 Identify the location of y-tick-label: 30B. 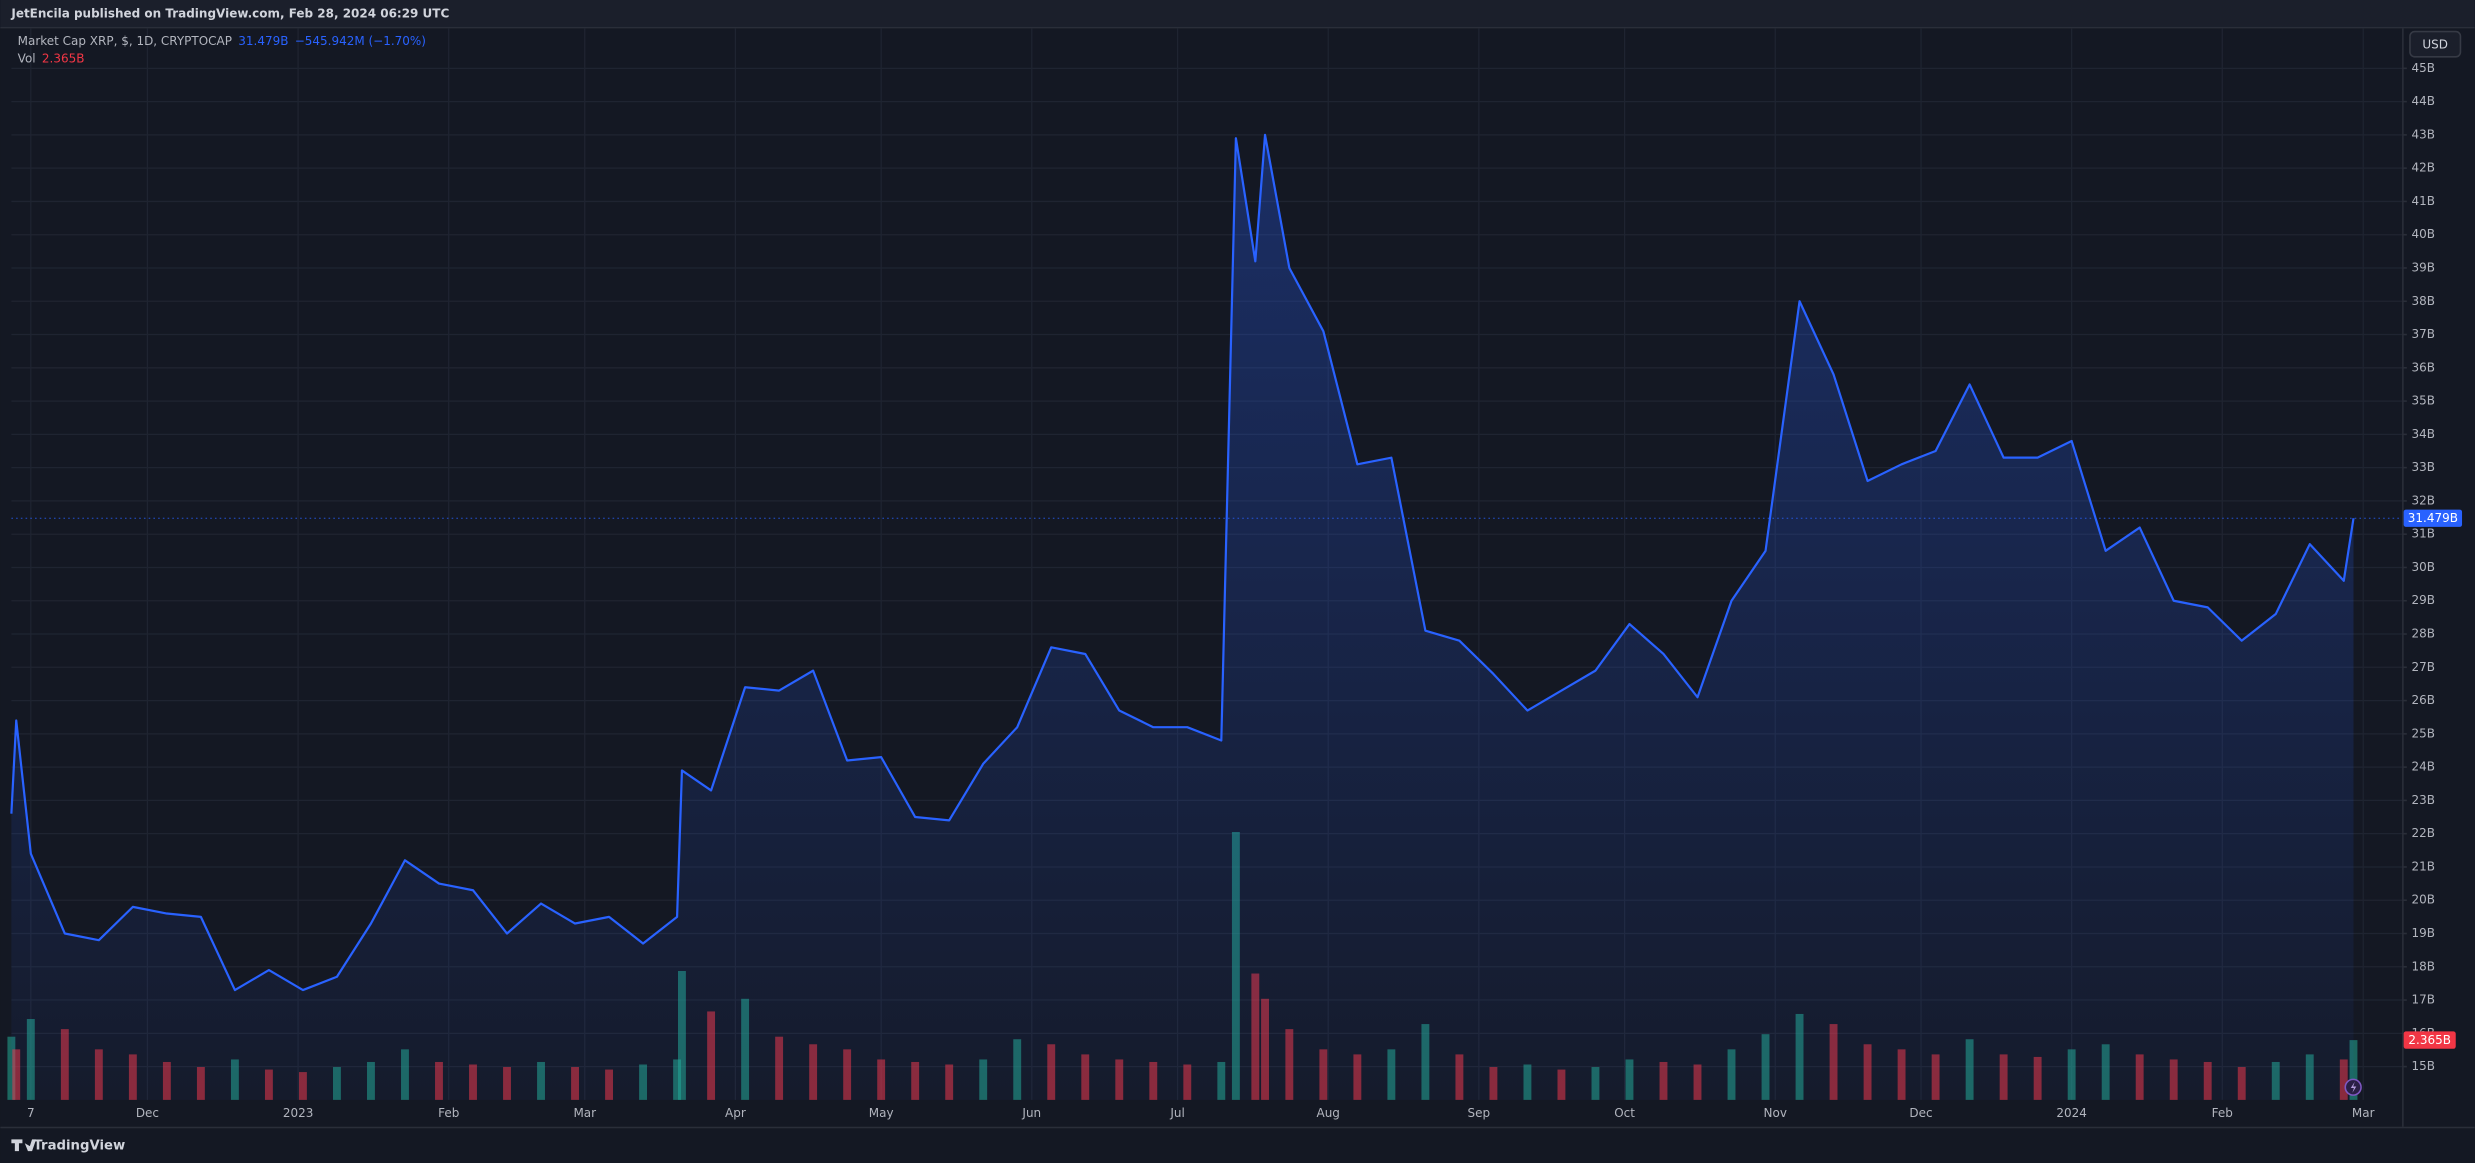
(2423, 567).